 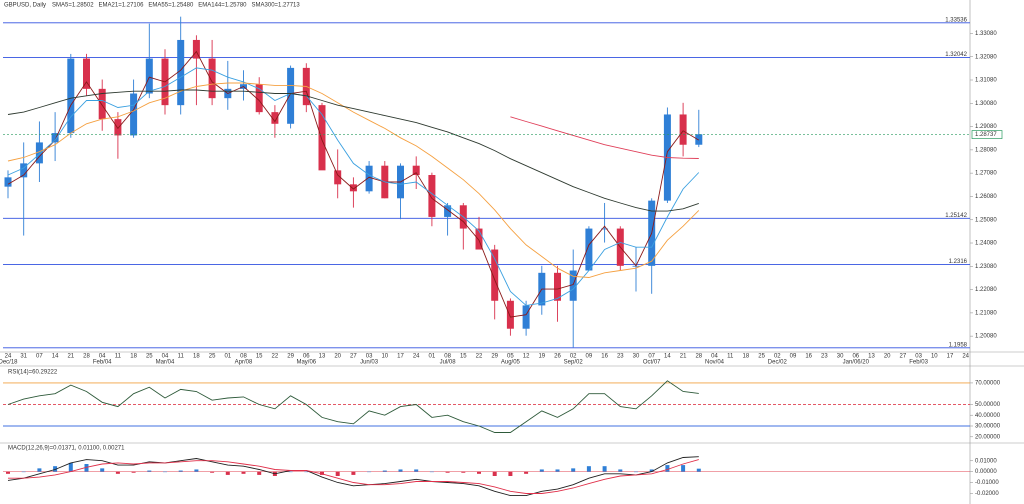 I want to click on level-label: 1.2316, so click(x=958, y=262).